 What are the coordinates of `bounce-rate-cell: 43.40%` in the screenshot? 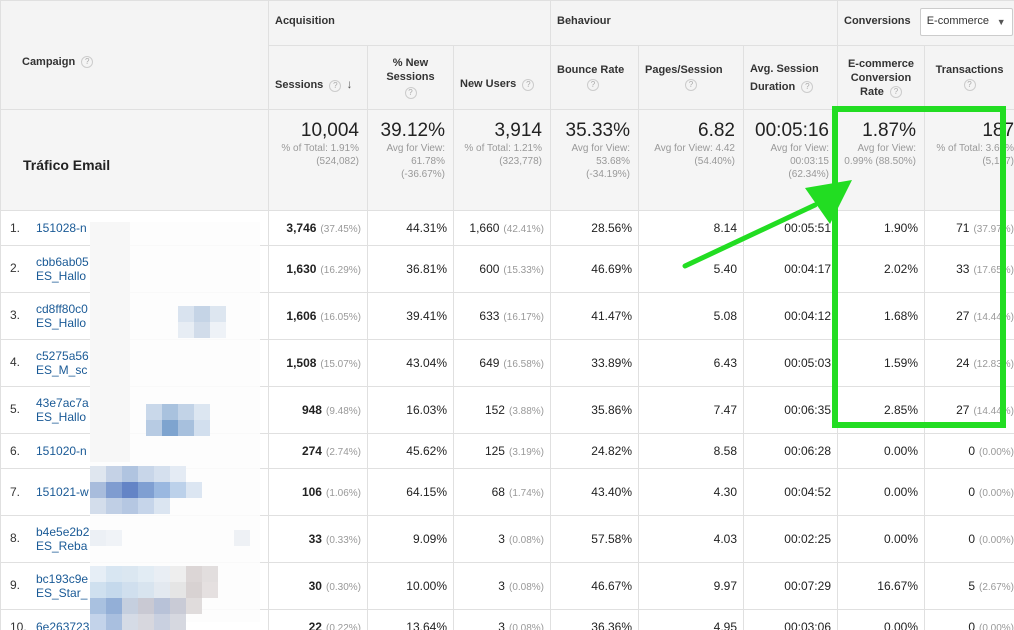 It's located at (594, 492).